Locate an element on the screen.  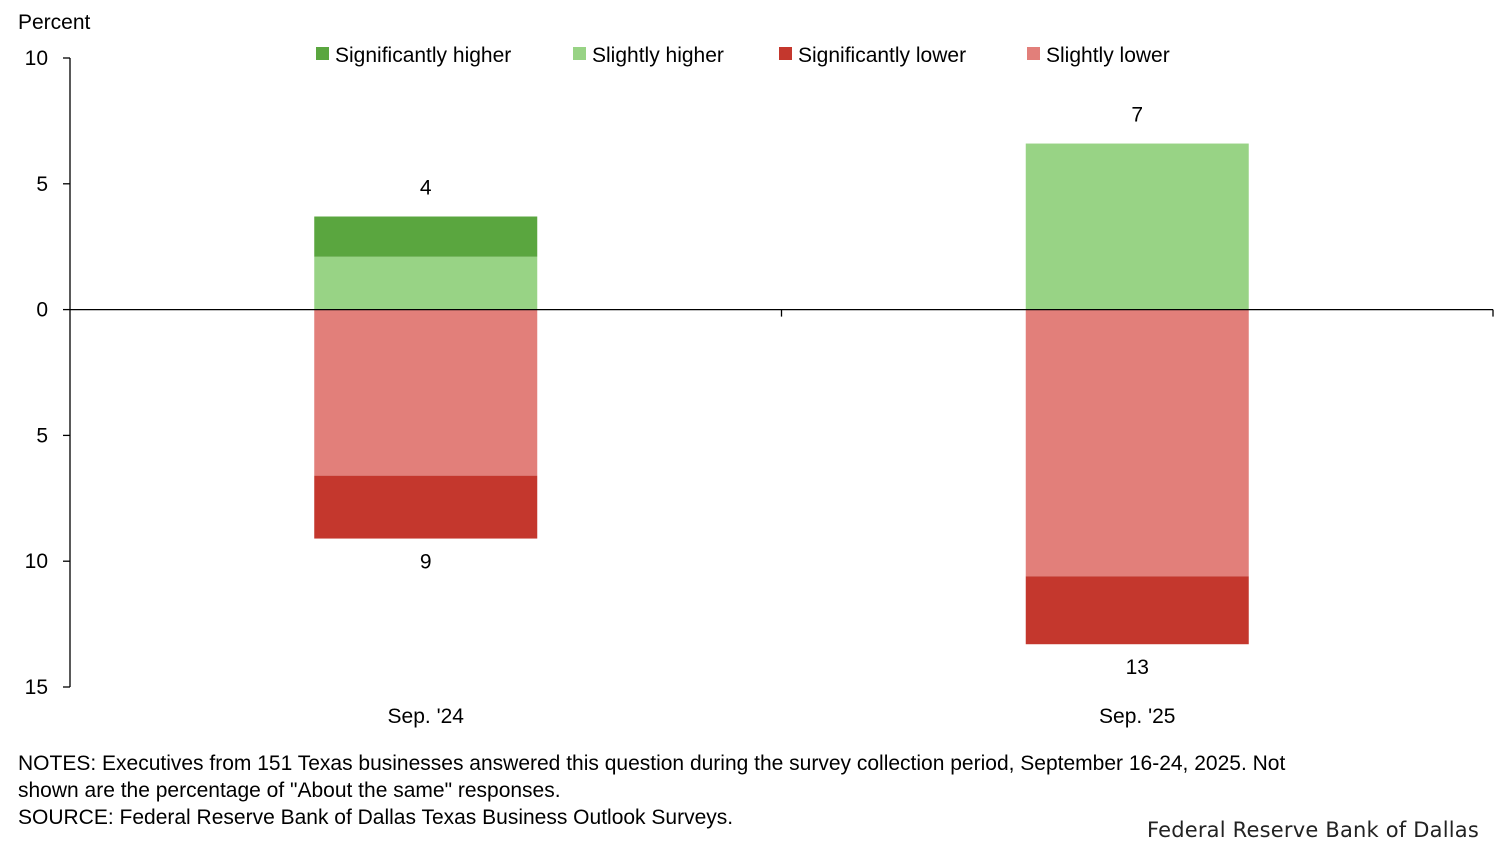
x-tick-label: Sep. '25 is located at coordinates (1137, 716).